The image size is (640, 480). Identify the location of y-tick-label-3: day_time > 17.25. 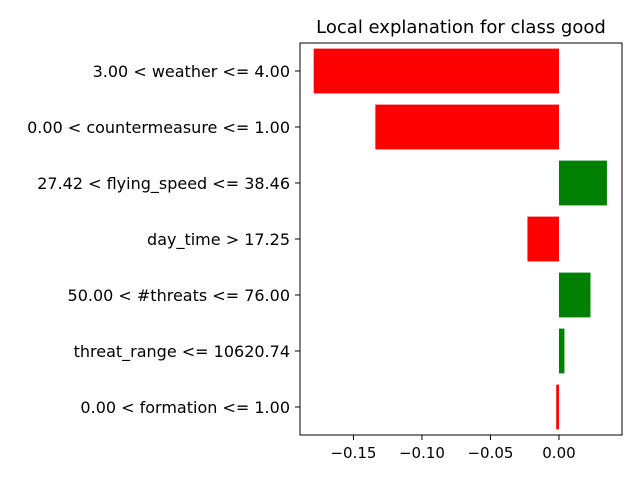
(218, 240).